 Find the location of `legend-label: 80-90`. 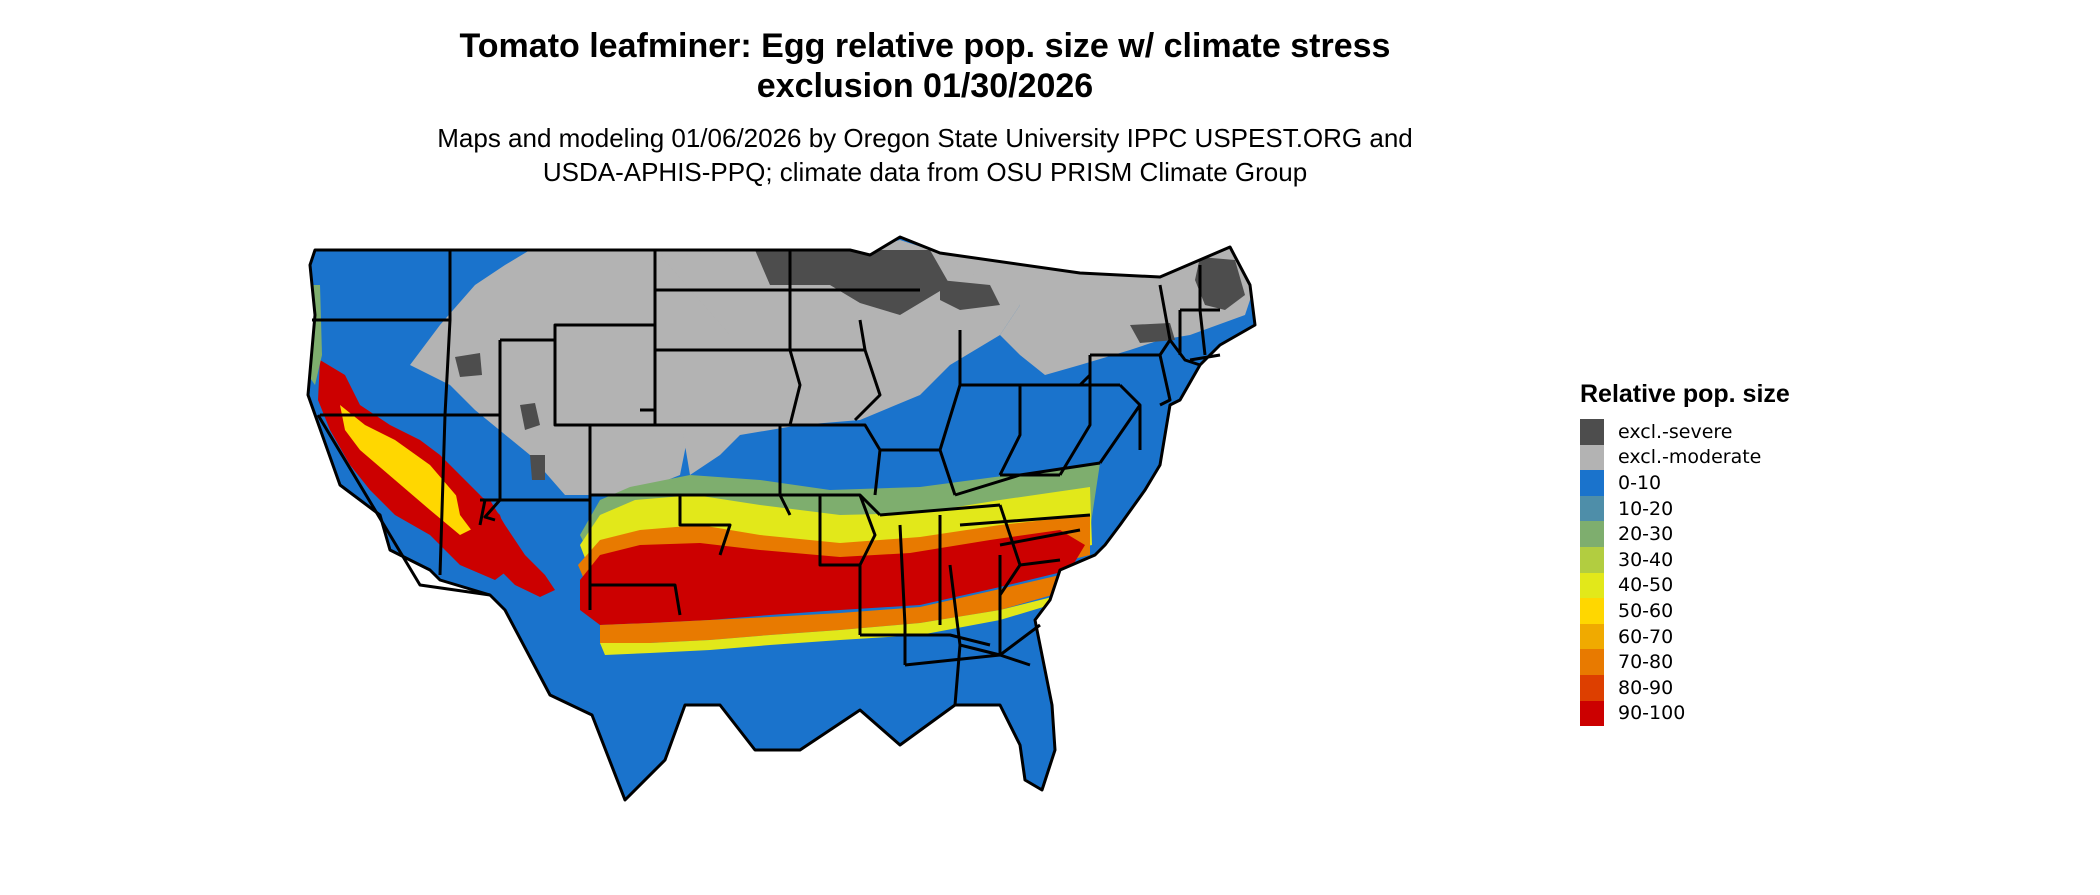

legend-label: 80-90 is located at coordinates (1646, 687).